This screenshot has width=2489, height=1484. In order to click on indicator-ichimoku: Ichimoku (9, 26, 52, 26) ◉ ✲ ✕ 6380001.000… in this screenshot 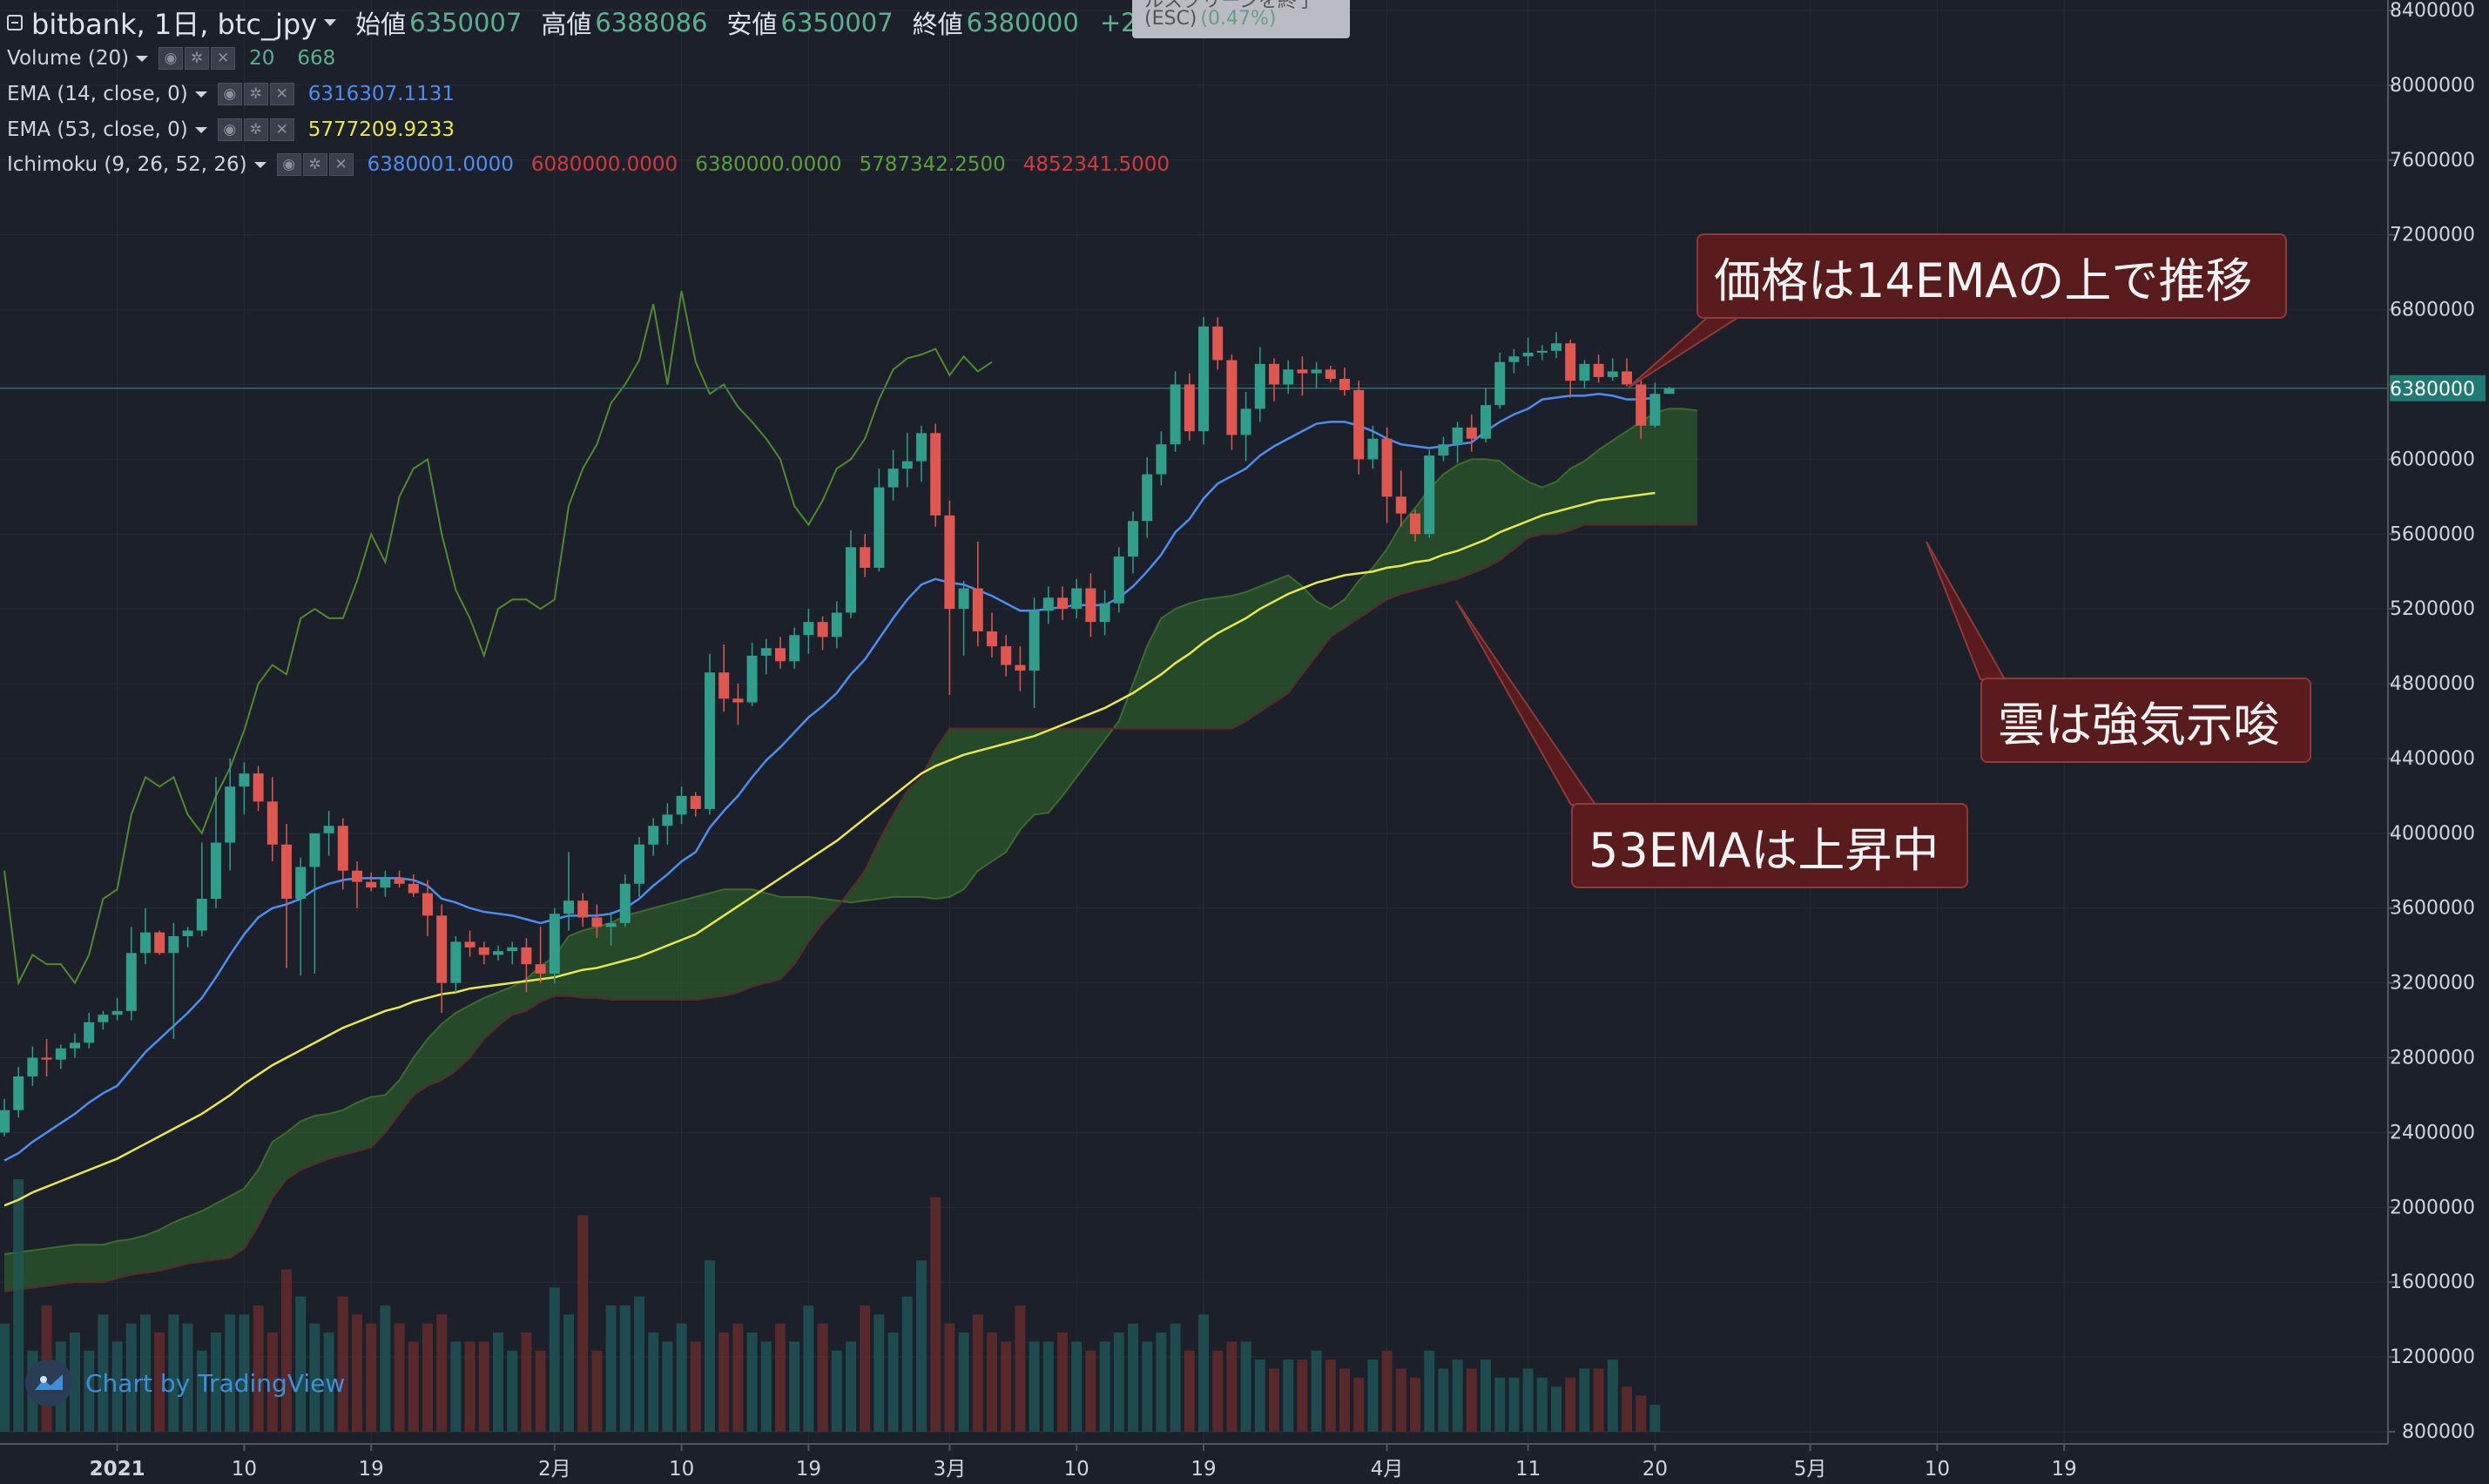, I will do `click(599, 165)`.